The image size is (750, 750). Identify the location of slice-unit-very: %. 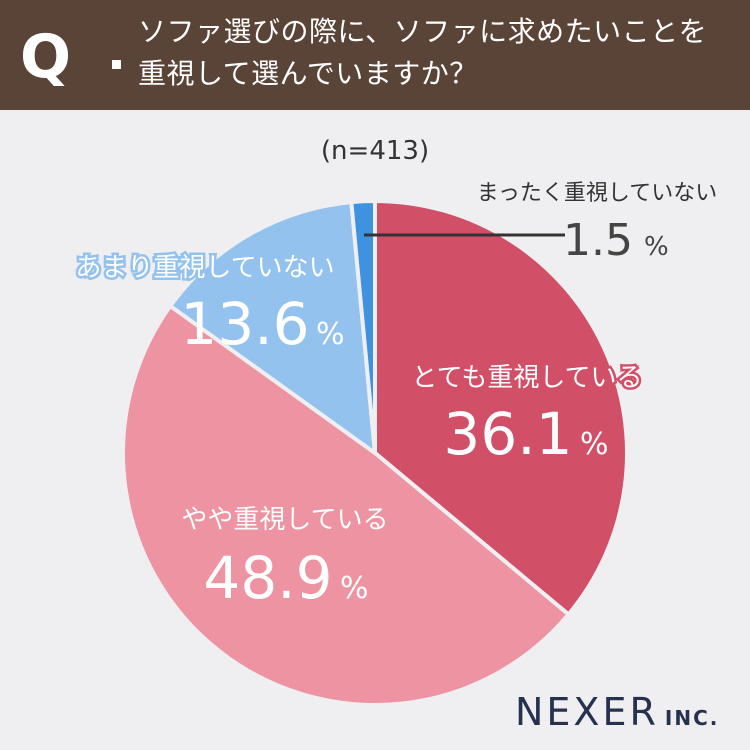
(594, 444).